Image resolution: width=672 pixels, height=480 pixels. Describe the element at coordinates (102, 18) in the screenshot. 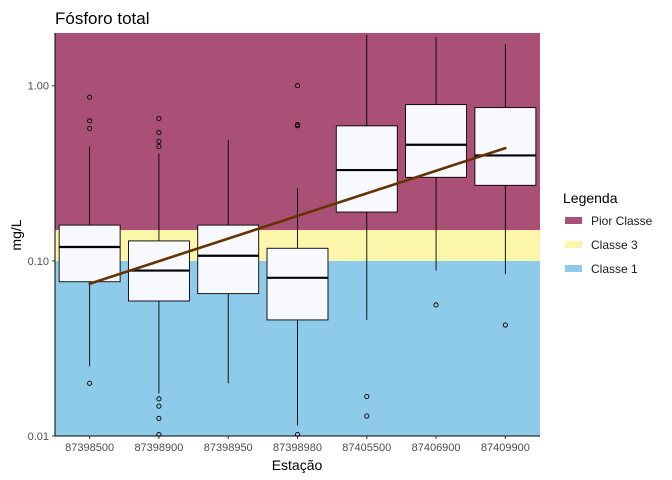

I see `chart-title: Fósforo total` at that location.